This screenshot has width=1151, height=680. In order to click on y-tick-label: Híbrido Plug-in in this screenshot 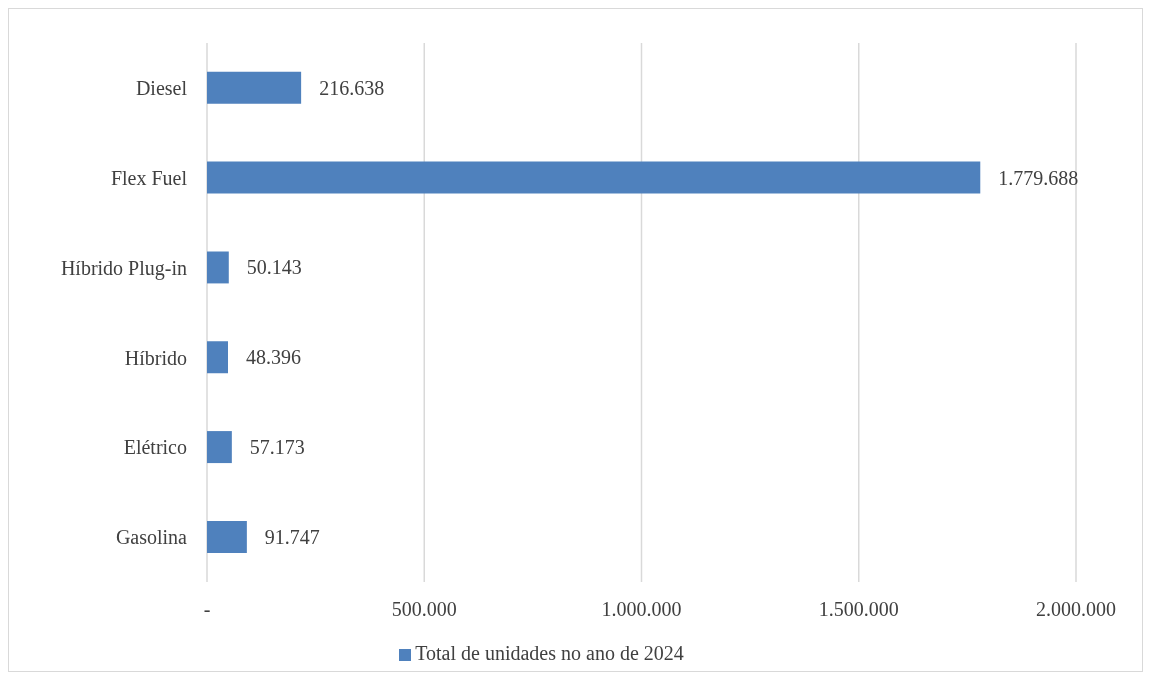, I will do `click(123, 268)`.